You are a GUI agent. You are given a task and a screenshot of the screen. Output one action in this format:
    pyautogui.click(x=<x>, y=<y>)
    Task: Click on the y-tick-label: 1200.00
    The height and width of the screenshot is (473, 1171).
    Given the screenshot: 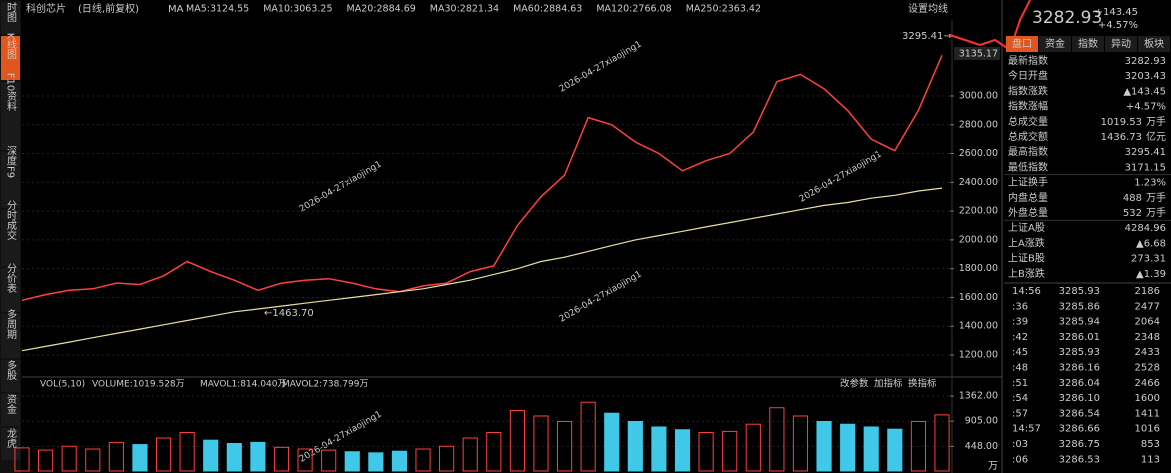 What is the action you would take?
    pyautogui.click(x=978, y=355)
    